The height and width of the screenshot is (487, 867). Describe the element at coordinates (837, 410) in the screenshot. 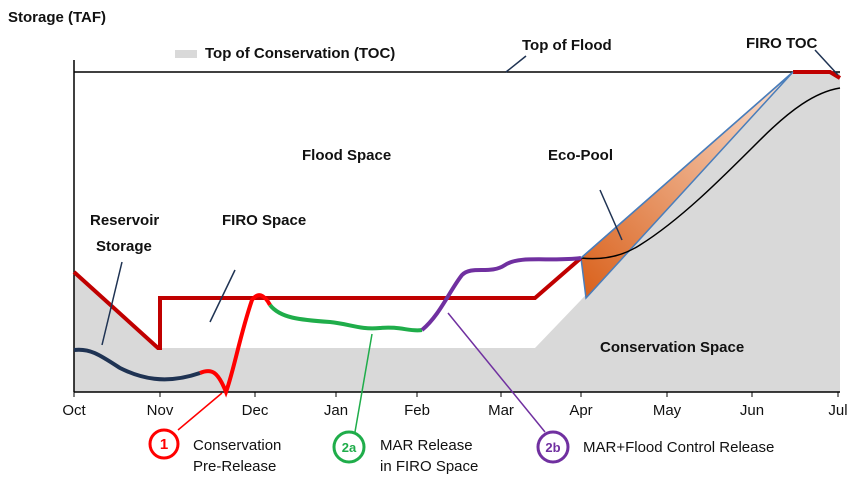

I see `x-tick-label: Jul` at that location.